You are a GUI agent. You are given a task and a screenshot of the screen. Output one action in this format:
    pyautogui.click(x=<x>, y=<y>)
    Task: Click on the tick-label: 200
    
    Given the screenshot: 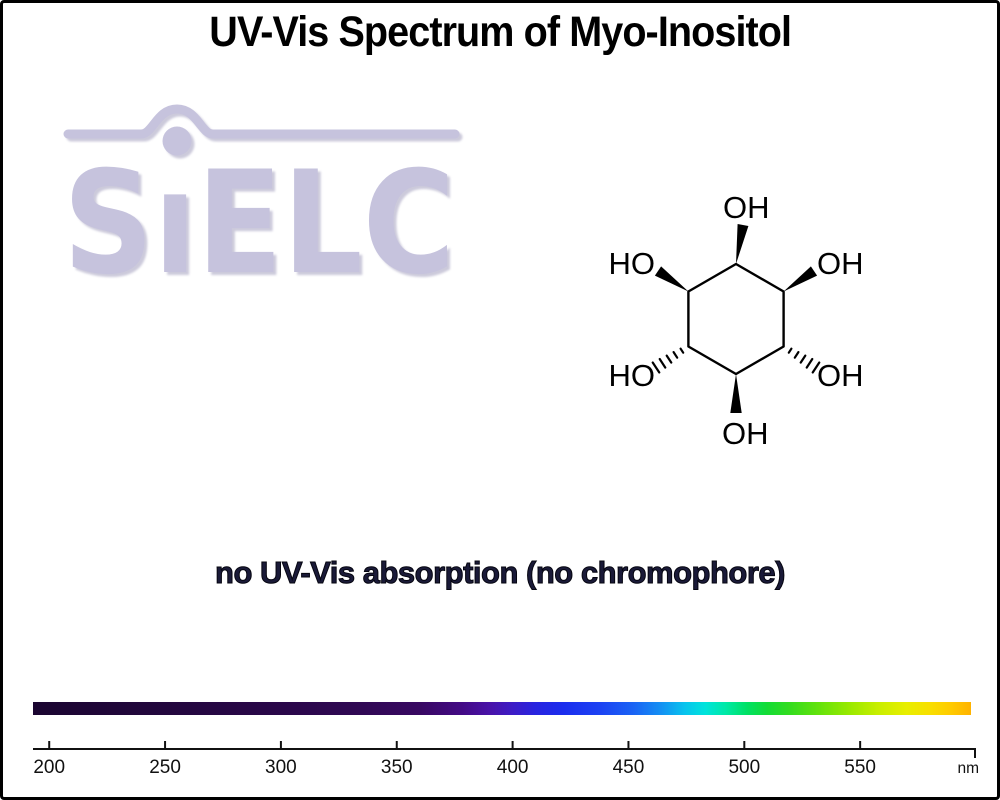 What is the action you would take?
    pyautogui.click(x=49, y=767)
    